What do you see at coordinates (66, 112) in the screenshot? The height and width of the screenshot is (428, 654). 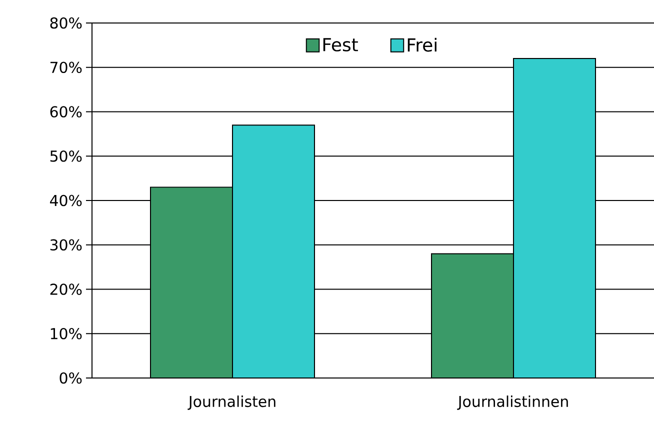 I see `y-tick-label: 60%` at bounding box center [66, 112].